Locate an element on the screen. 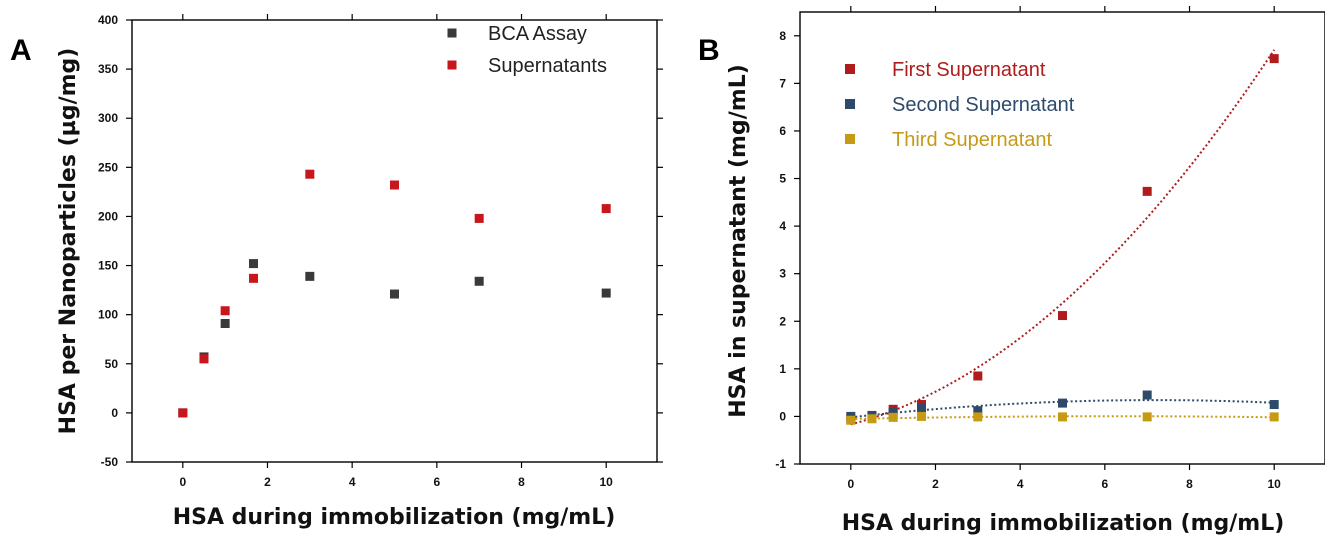 This screenshot has width=1325, height=539. panel-b-x-tick-label: 4 is located at coordinates (1020, 484).